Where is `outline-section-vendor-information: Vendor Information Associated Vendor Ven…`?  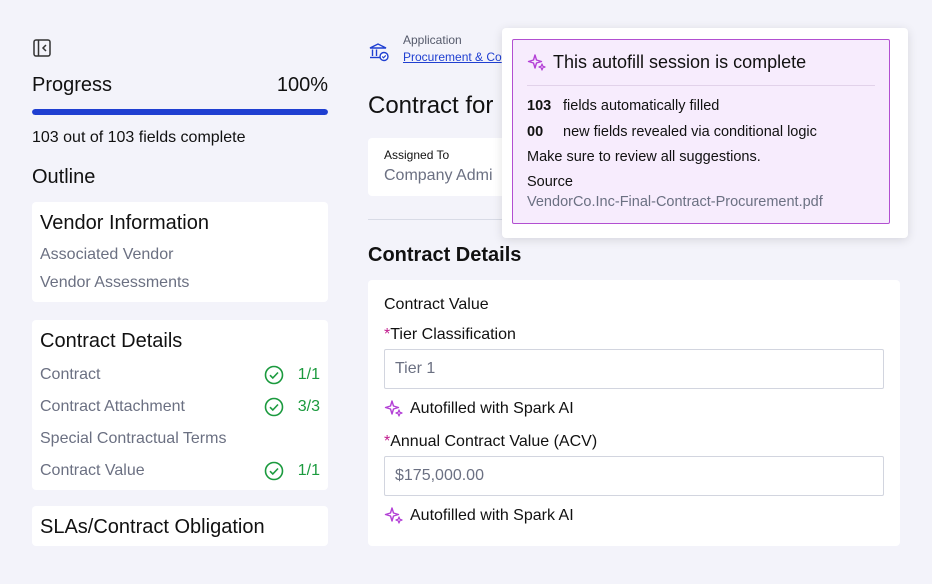
outline-section-vendor-information: Vendor Information Associated Vendor Ven… is located at coordinates (180, 252).